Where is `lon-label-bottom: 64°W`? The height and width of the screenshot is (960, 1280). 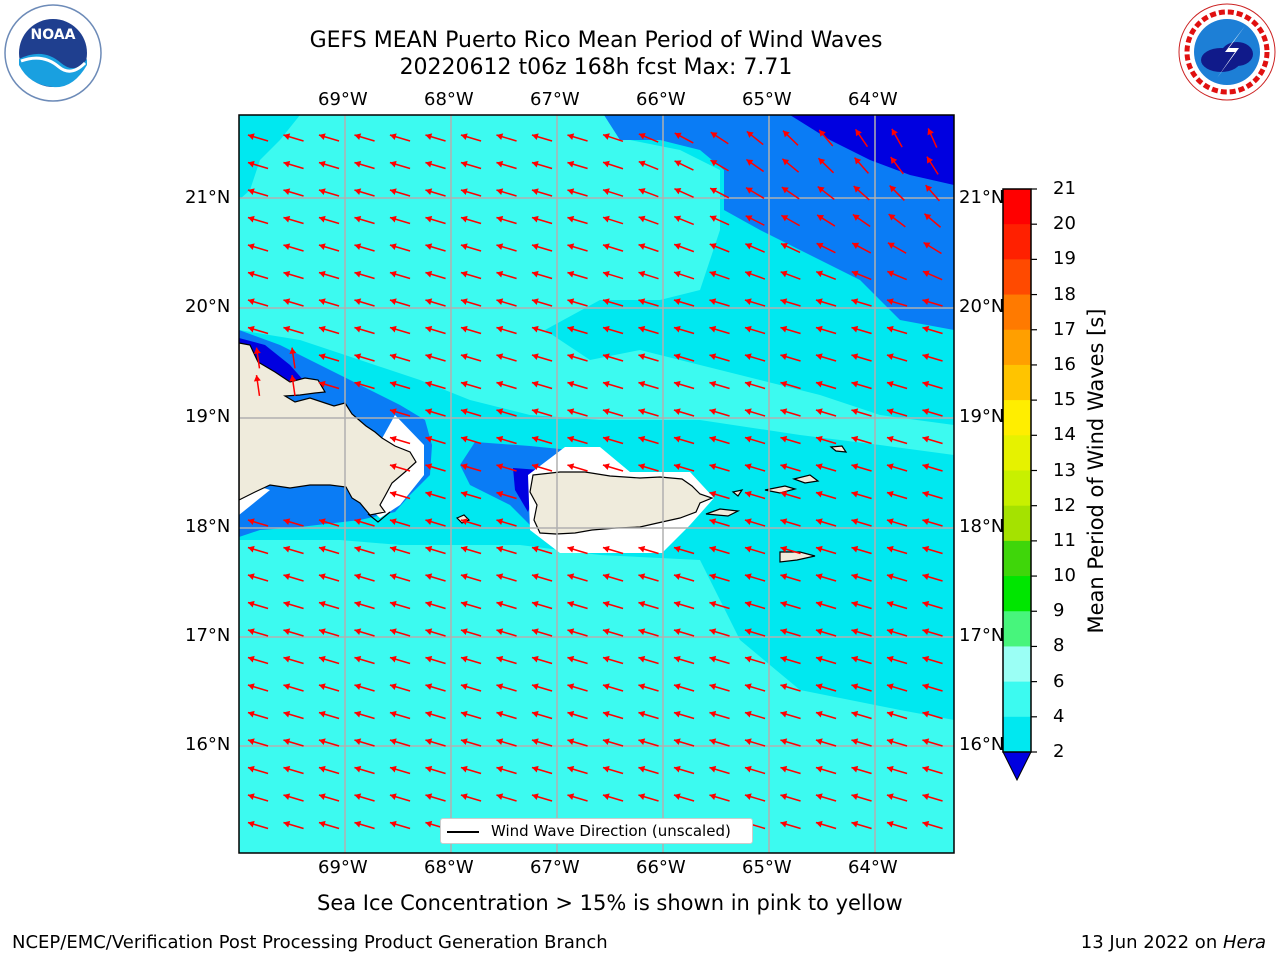 lon-label-bottom: 64°W is located at coordinates (873, 867).